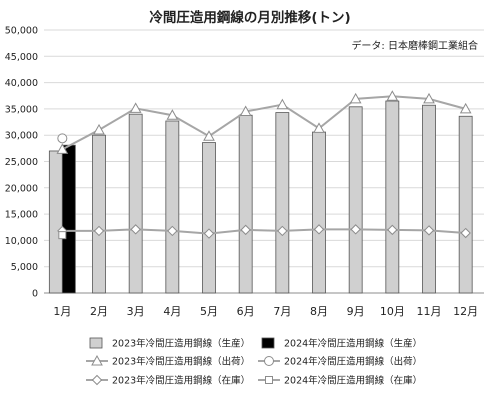 The width and height of the screenshot is (500, 407). What do you see at coordinates (246, 311) in the screenshot?
I see `x-tick-label: 6月` at bounding box center [246, 311].